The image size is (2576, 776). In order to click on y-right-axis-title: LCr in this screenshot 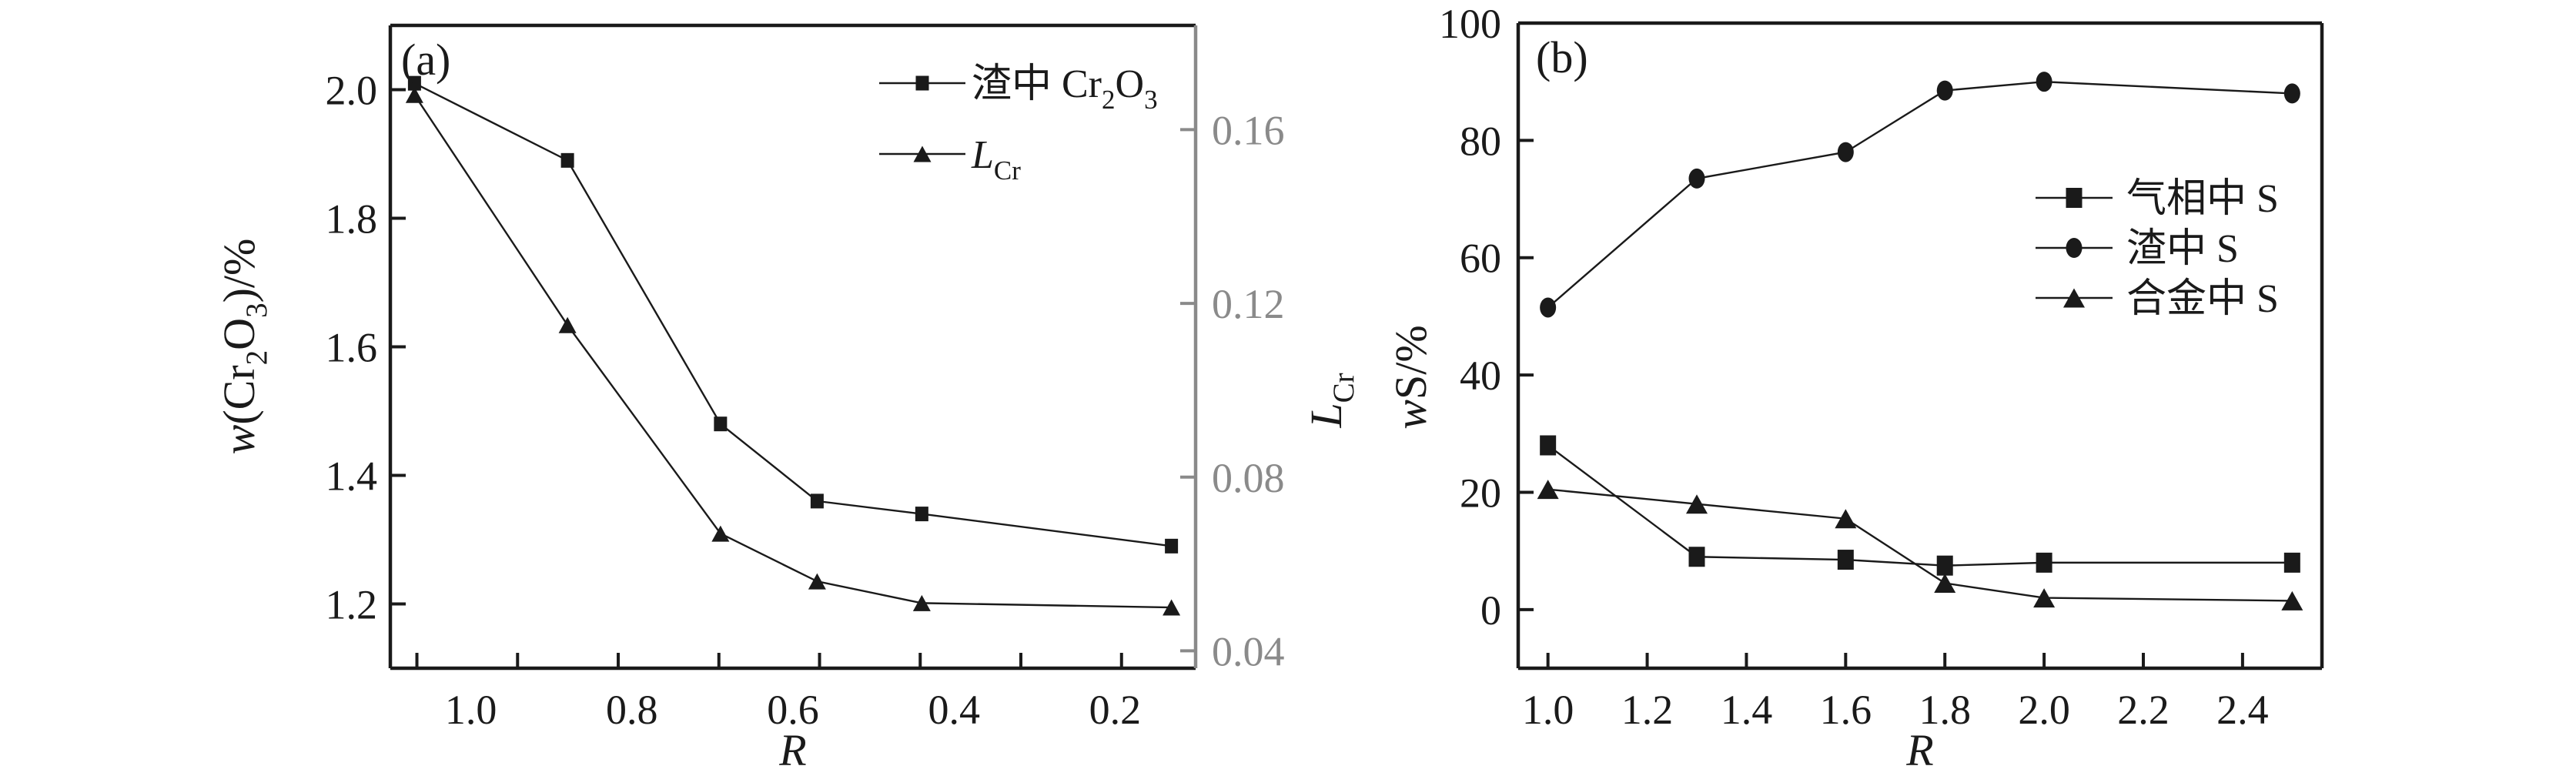, I will do `click(1331, 400)`.